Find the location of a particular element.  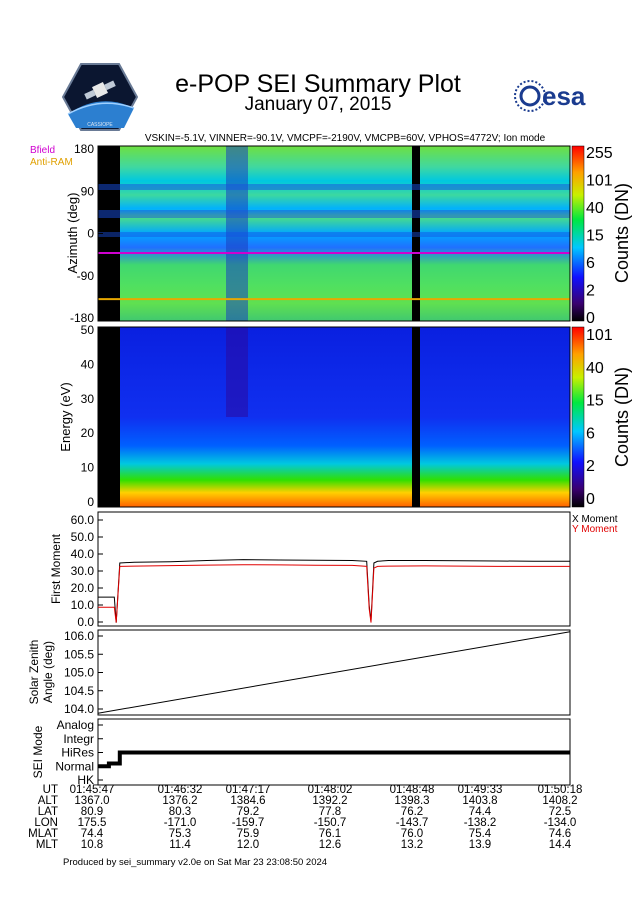

timeline-cell: 175.5 is located at coordinates (92, 823).